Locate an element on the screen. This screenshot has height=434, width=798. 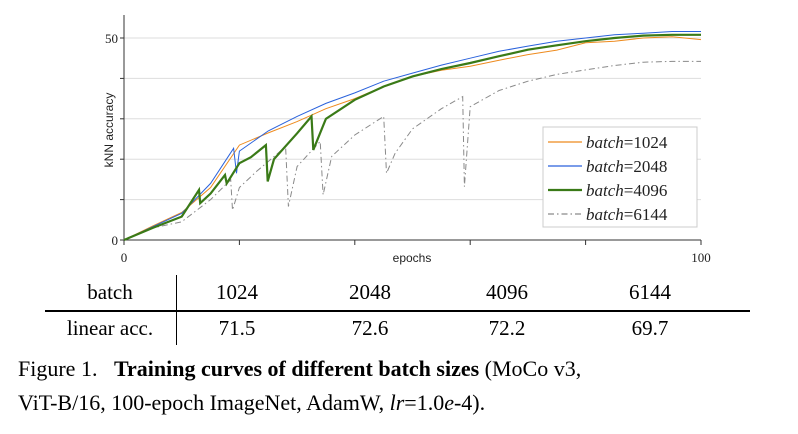
header-value: 1024 is located at coordinates (237, 292).